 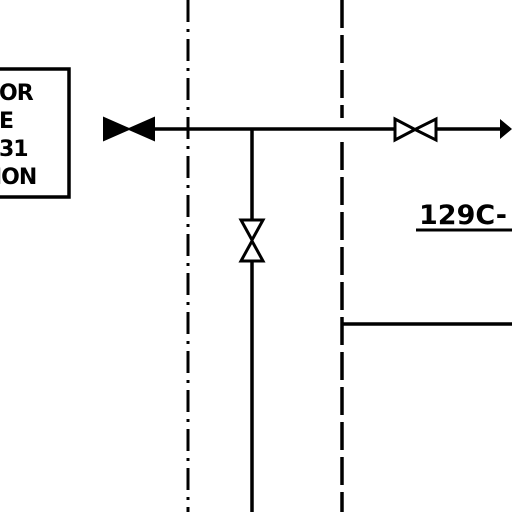 What do you see at coordinates (506, 129) in the screenshot?
I see `flow-arrow-icon` at bounding box center [506, 129].